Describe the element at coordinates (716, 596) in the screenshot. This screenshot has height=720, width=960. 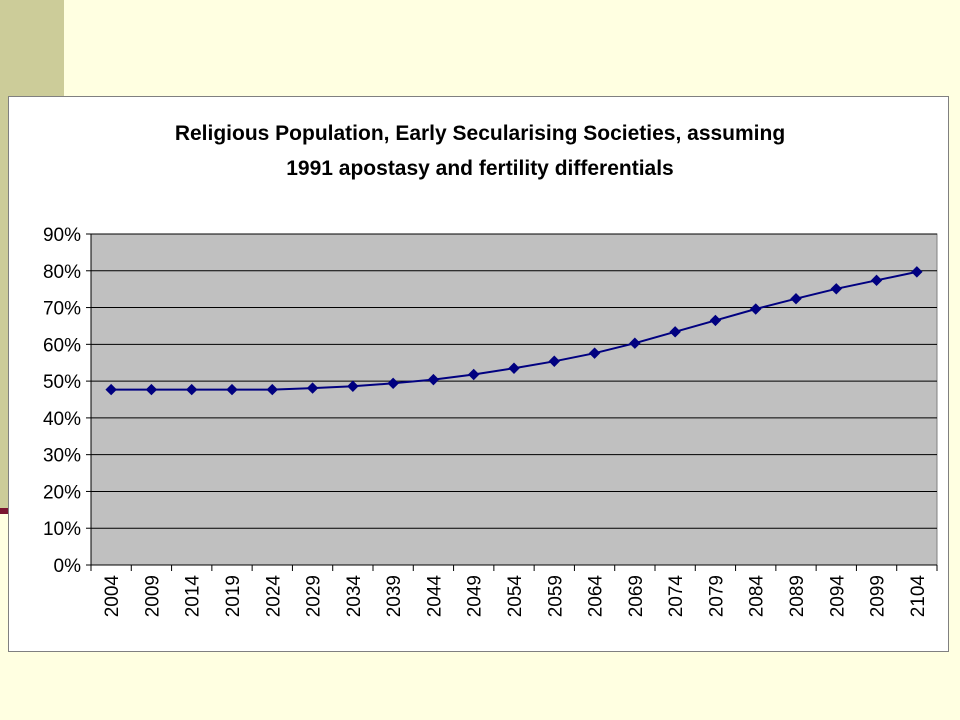
I see `x-tick-label: 2079` at that location.